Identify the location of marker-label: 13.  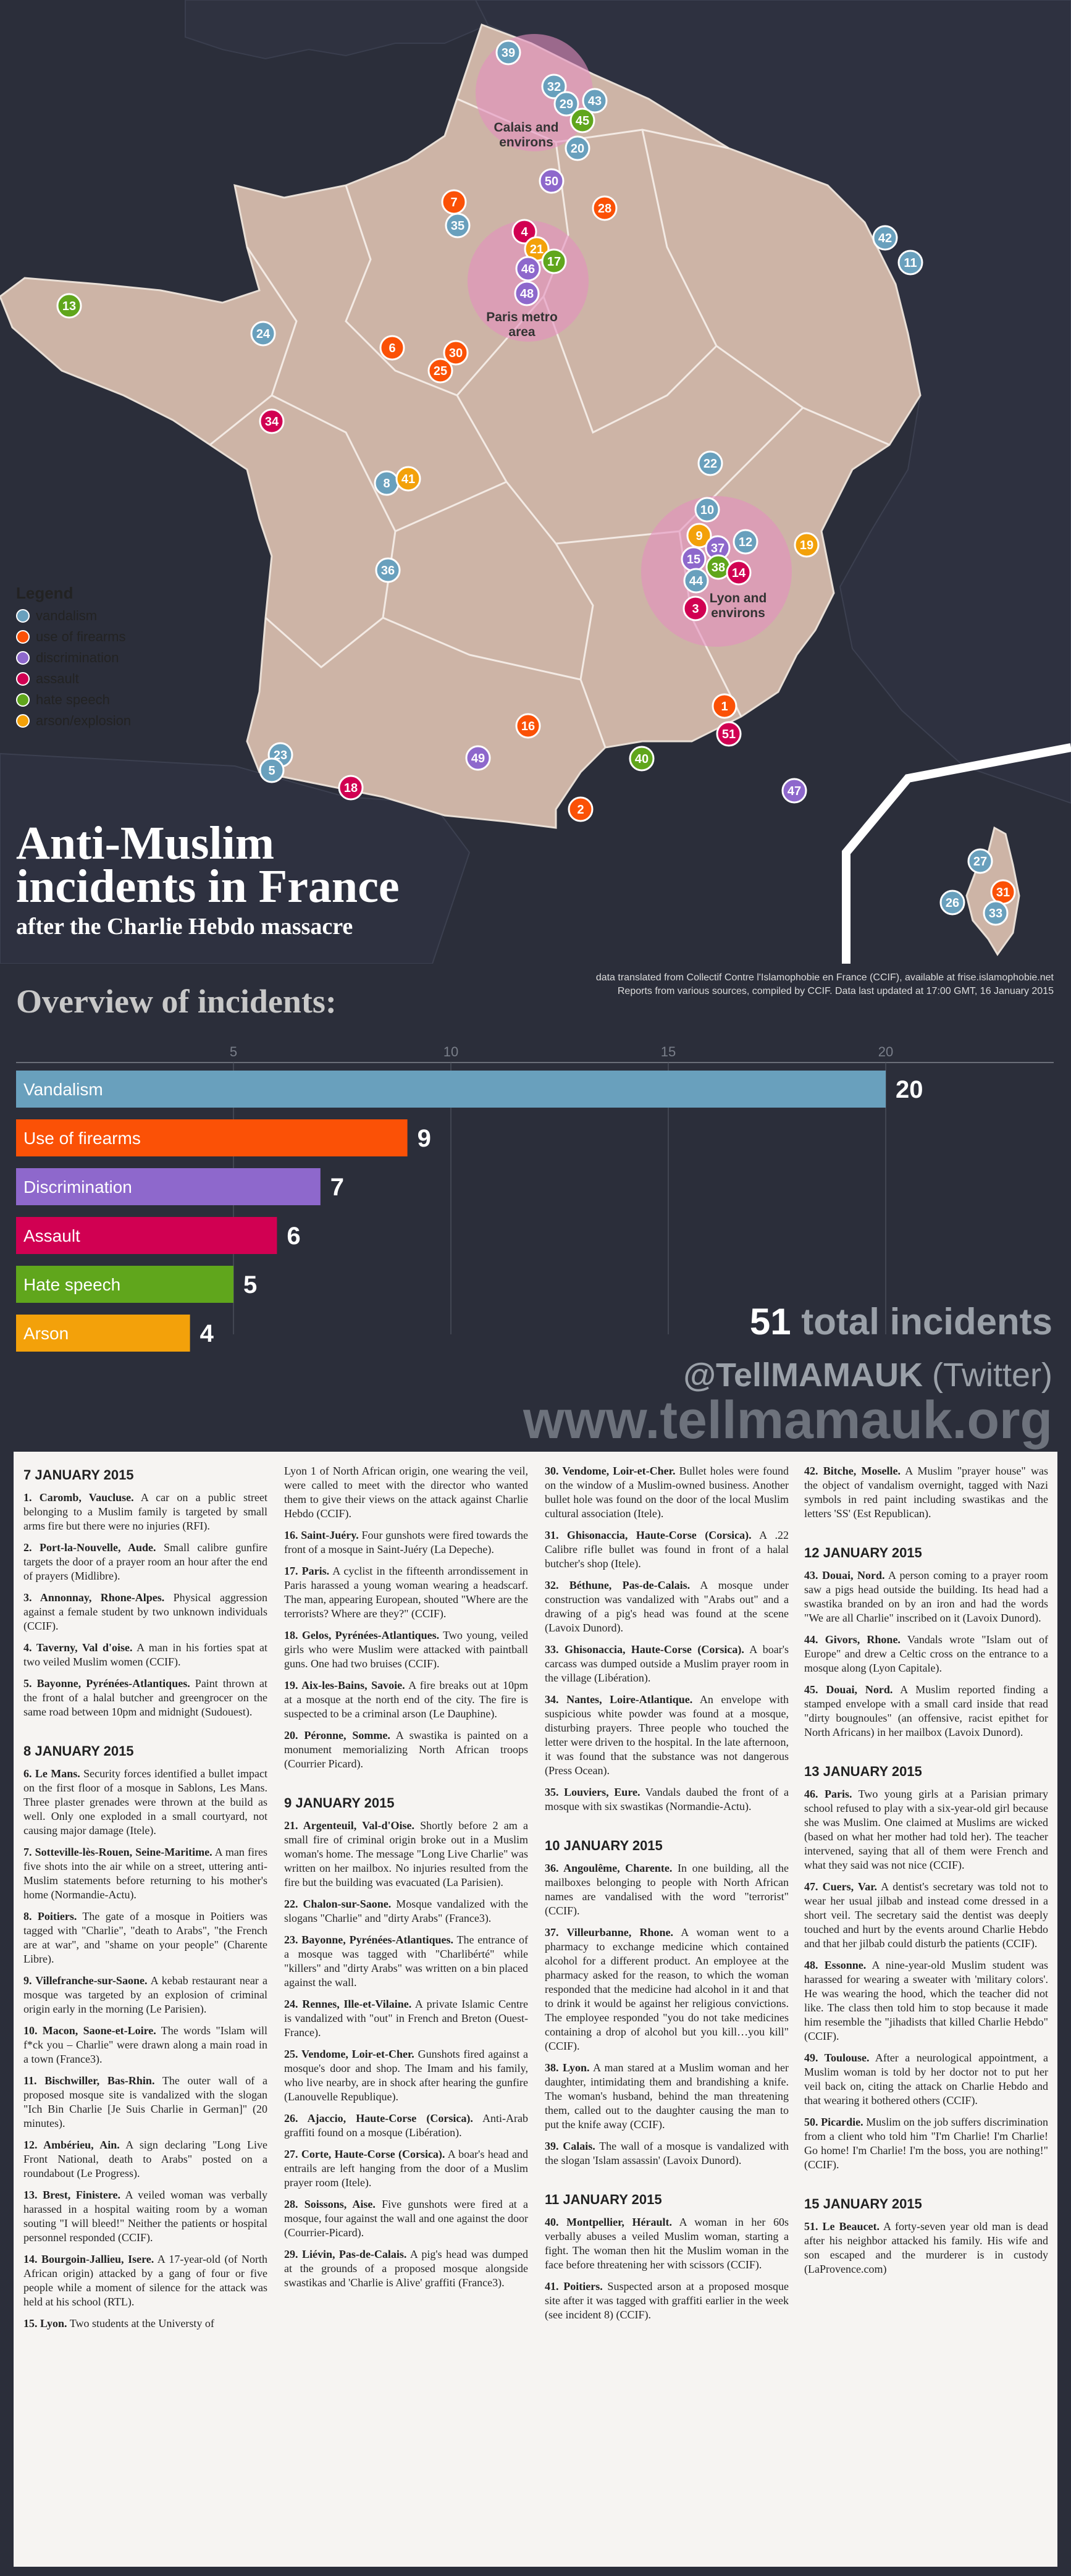
(69, 306).